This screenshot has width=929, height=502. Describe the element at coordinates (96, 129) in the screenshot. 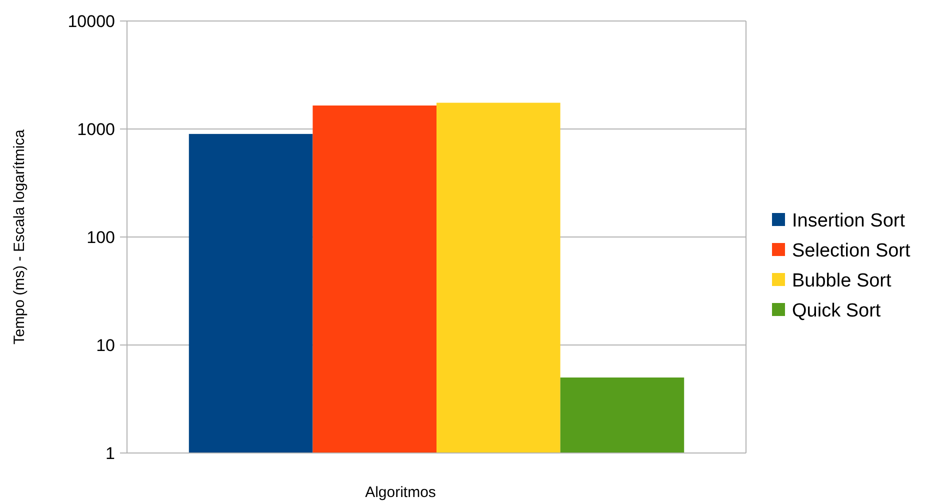

I see `y-tick-label: 1000` at that location.